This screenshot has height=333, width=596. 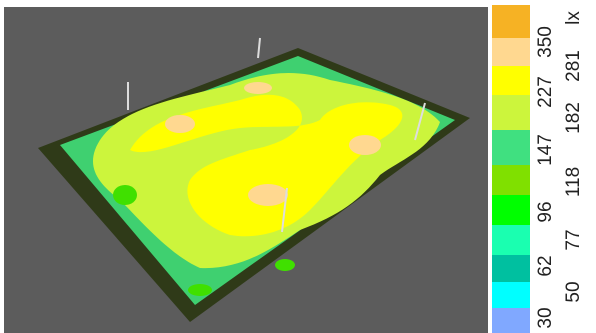 What do you see at coordinates (573, 239) in the screenshot?
I see `scale-label: 77` at bounding box center [573, 239].